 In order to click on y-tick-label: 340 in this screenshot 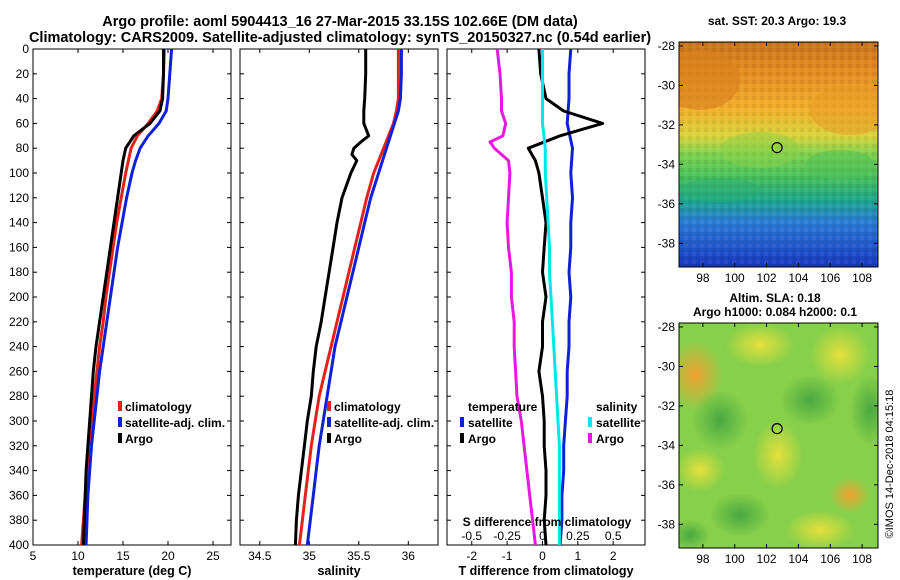, I will do `click(19, 471)`.